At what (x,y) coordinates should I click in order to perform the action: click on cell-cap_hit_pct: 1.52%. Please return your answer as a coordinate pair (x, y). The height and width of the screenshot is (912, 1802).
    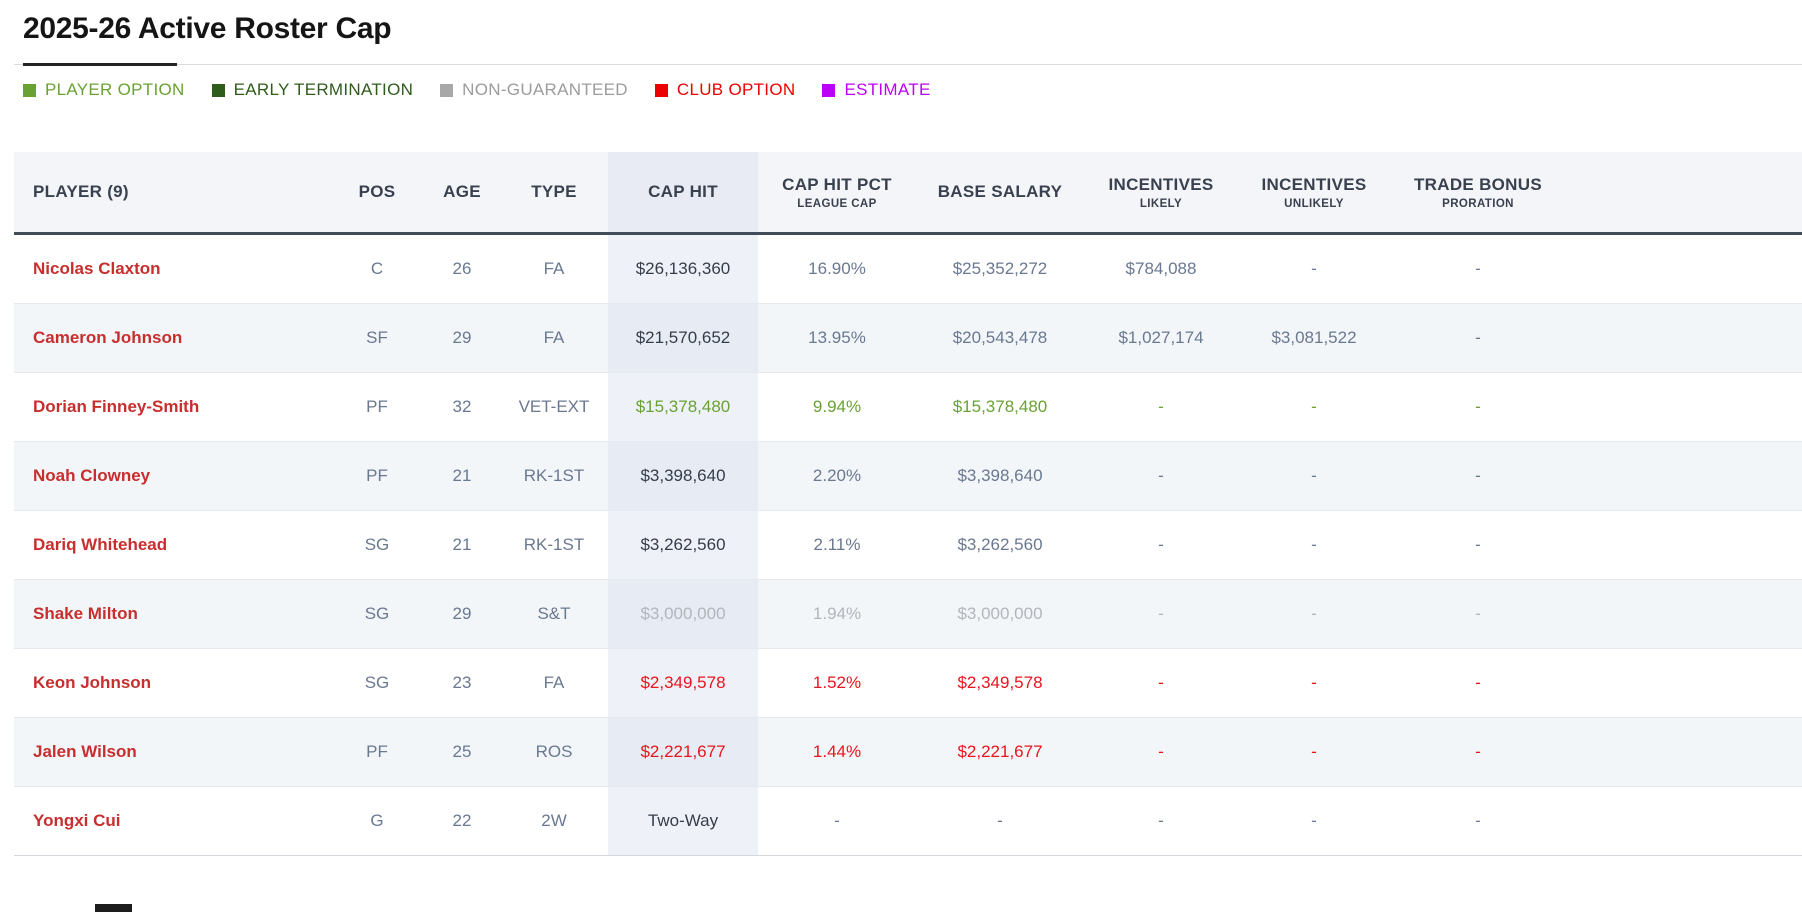
    Looking at the image, I should click on (837, 683).